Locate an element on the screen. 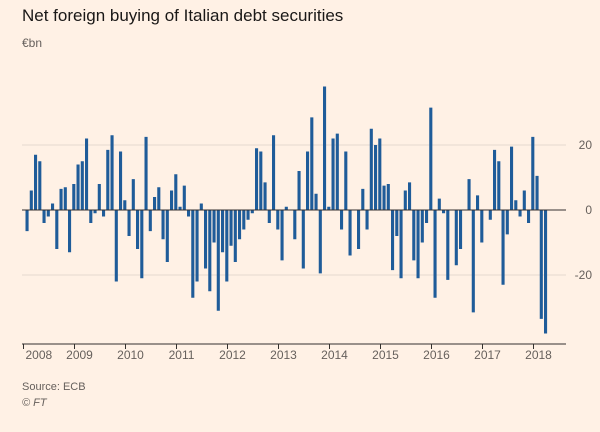 The width and height of the screenshot is (600, 432). x-tick-label: 2013 is located at coordinates (283, 355).